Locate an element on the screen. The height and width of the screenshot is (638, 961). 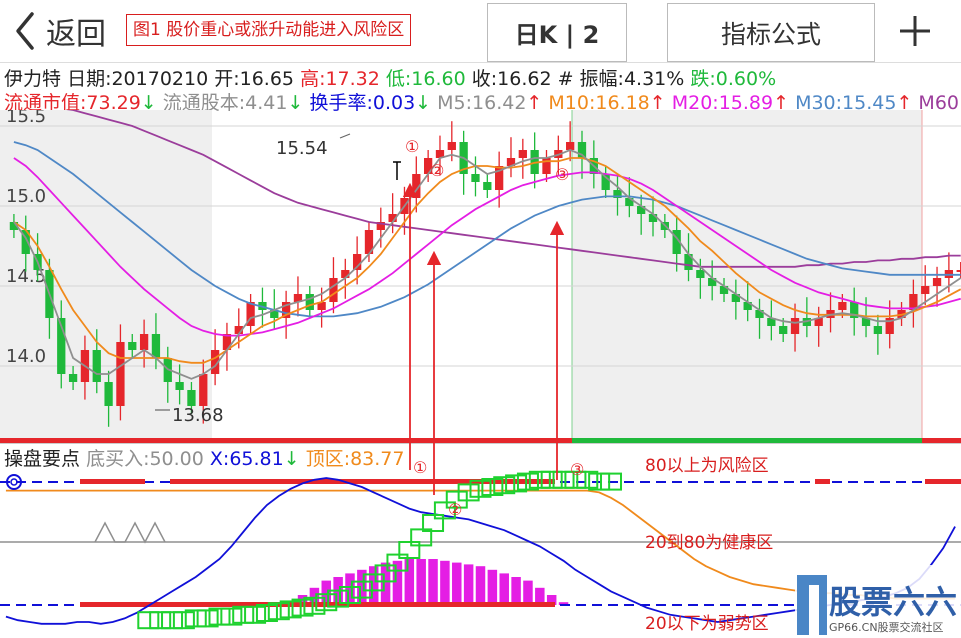
price-axis-label: 14.5 is located at coordinates (26, 276).